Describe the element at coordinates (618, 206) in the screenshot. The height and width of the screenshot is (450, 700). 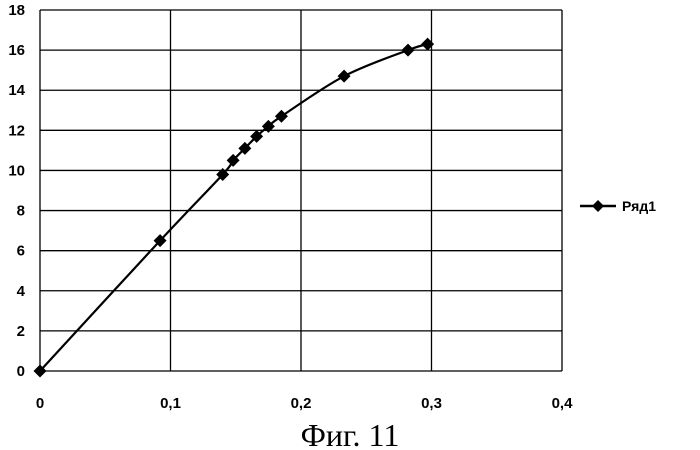
I see `legend: Ряд1` at that location.